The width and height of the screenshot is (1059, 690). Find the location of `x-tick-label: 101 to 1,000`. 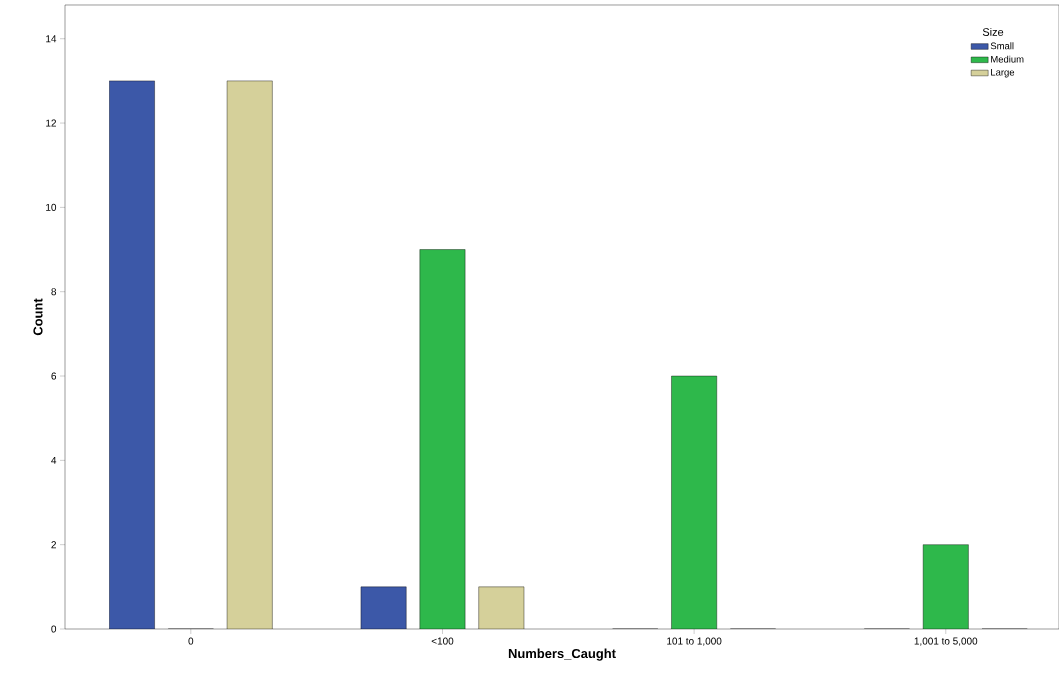

x-tick-label: 101 to 1,000 is located at coordinates (694, 641).